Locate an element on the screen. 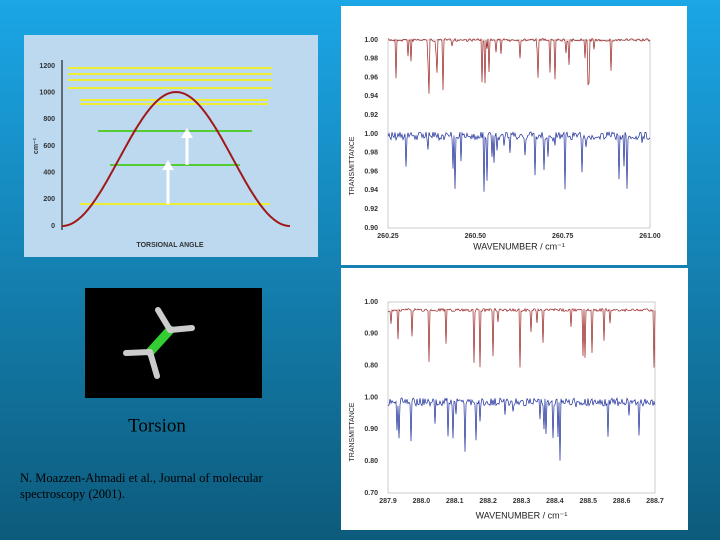 This screenshot has height=545, width=720. y-tick-label: 1000 is located at coordinates (47, 93).